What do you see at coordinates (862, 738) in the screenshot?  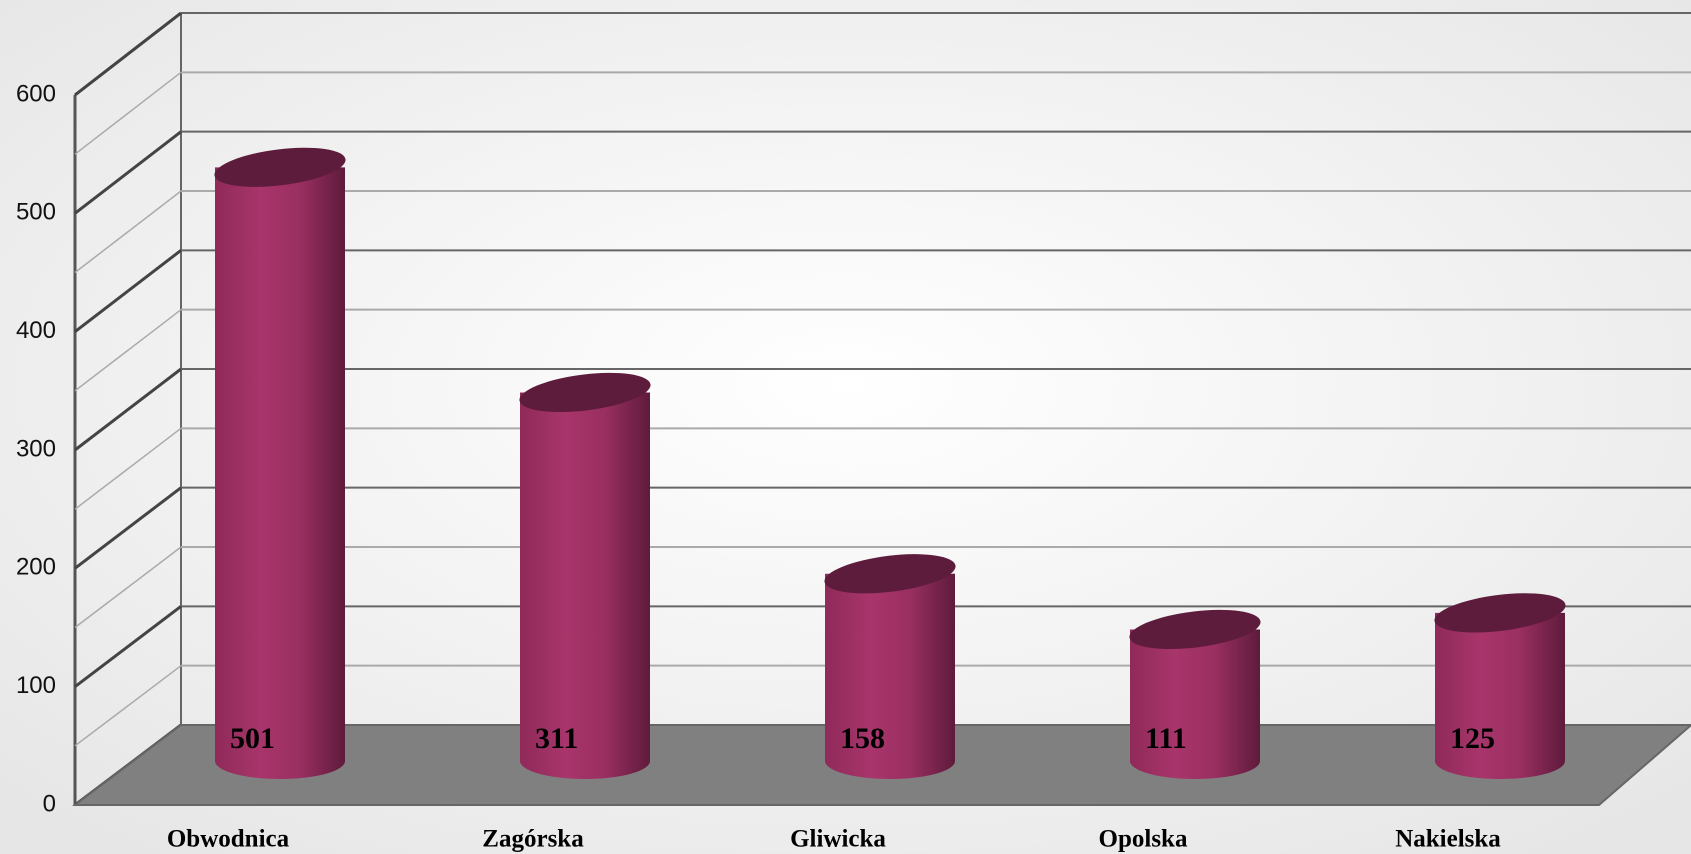 I see `data-label: 158` at bounding box center [862, 738].